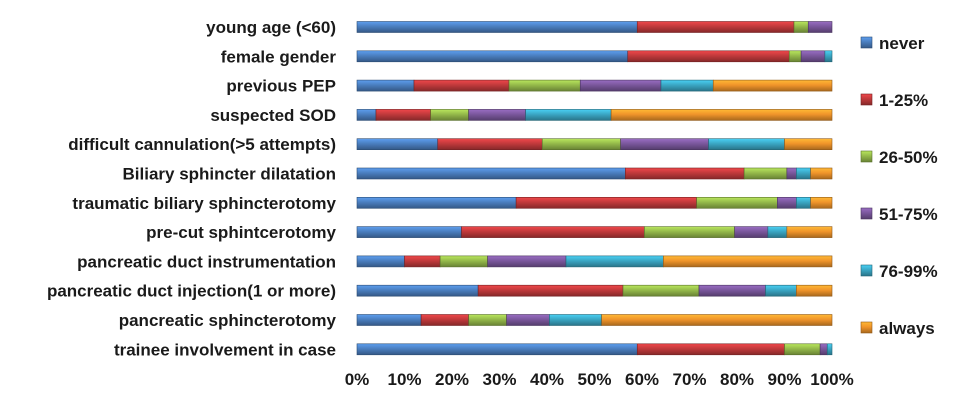 This screenshot has width=971, height=393. I want to click on x-axis: 0% 10% 20% 30% 40% 50% 60% 70% 80% 90% 100%, so click(599, 379).